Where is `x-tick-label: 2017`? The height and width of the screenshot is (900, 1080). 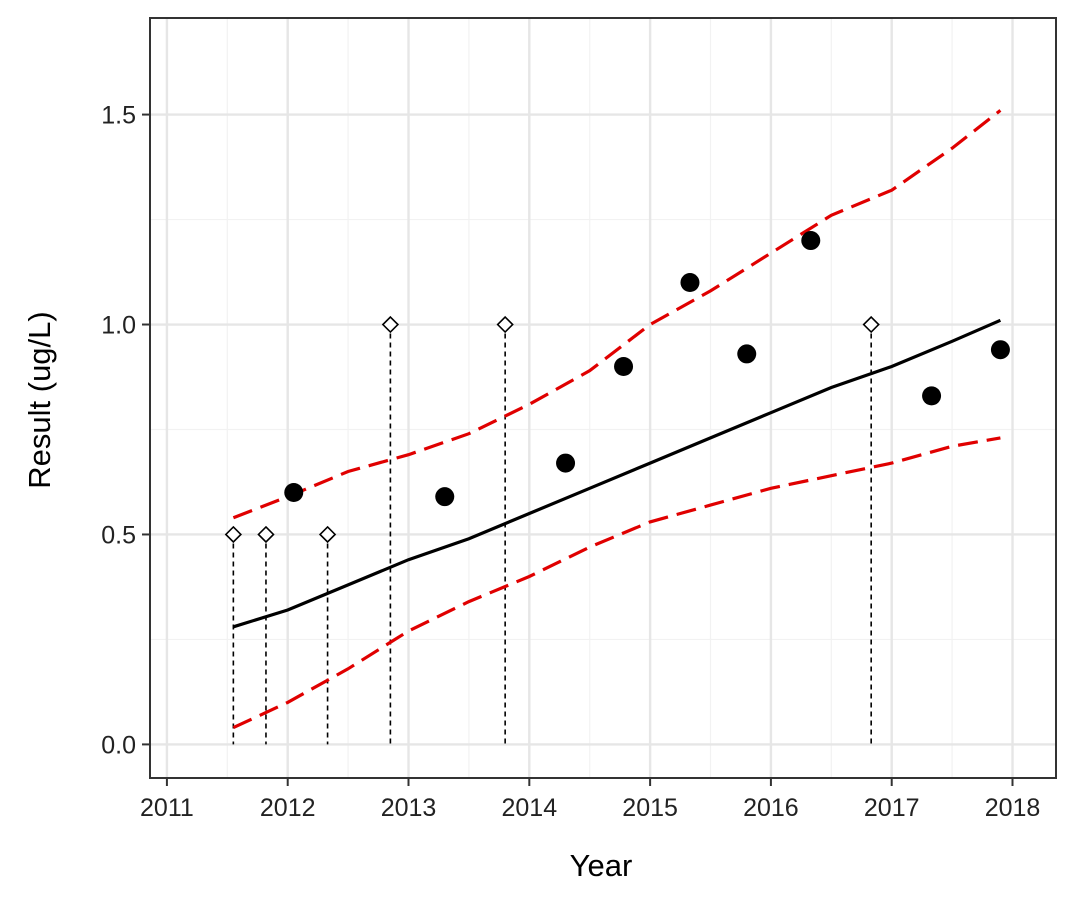
x-tick-label: 2017 is located at coordinates (892, 808).